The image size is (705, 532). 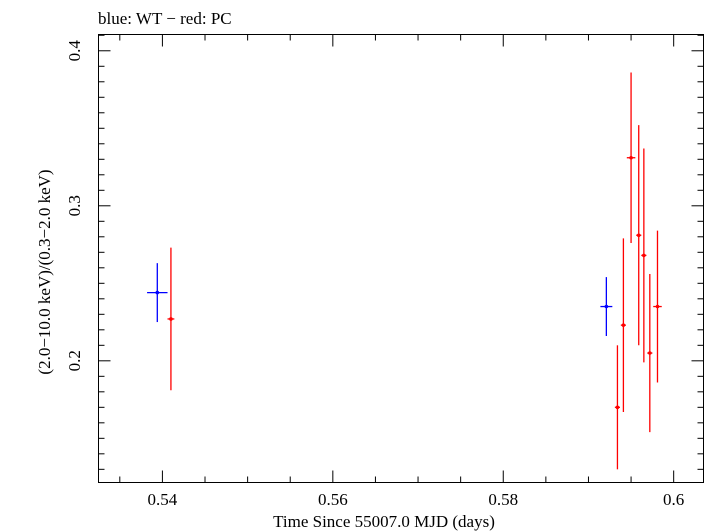 What do you see at coordinates (44, 271) in the screenshot?
I see `y-axis-label: (2.0−10.0 keV)/(0.3−2.0 keV)` at bounding box center [44, 271].